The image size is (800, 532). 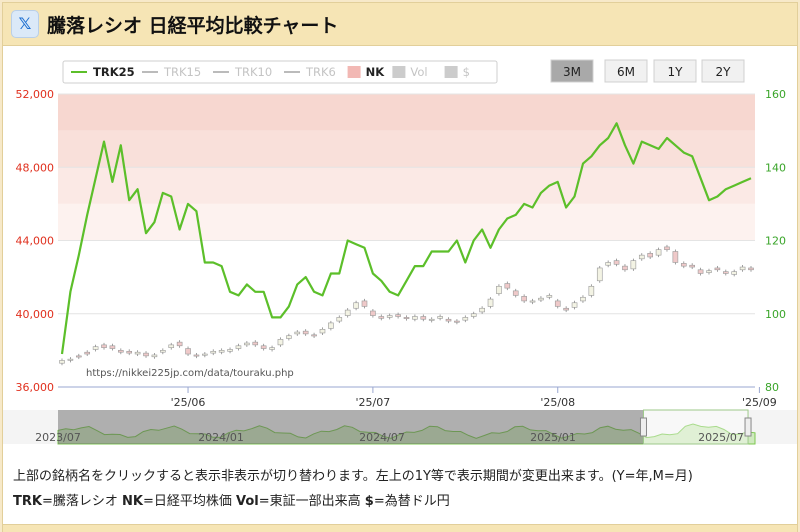 I want to click on legend-frame, so click(x=280, y=72).